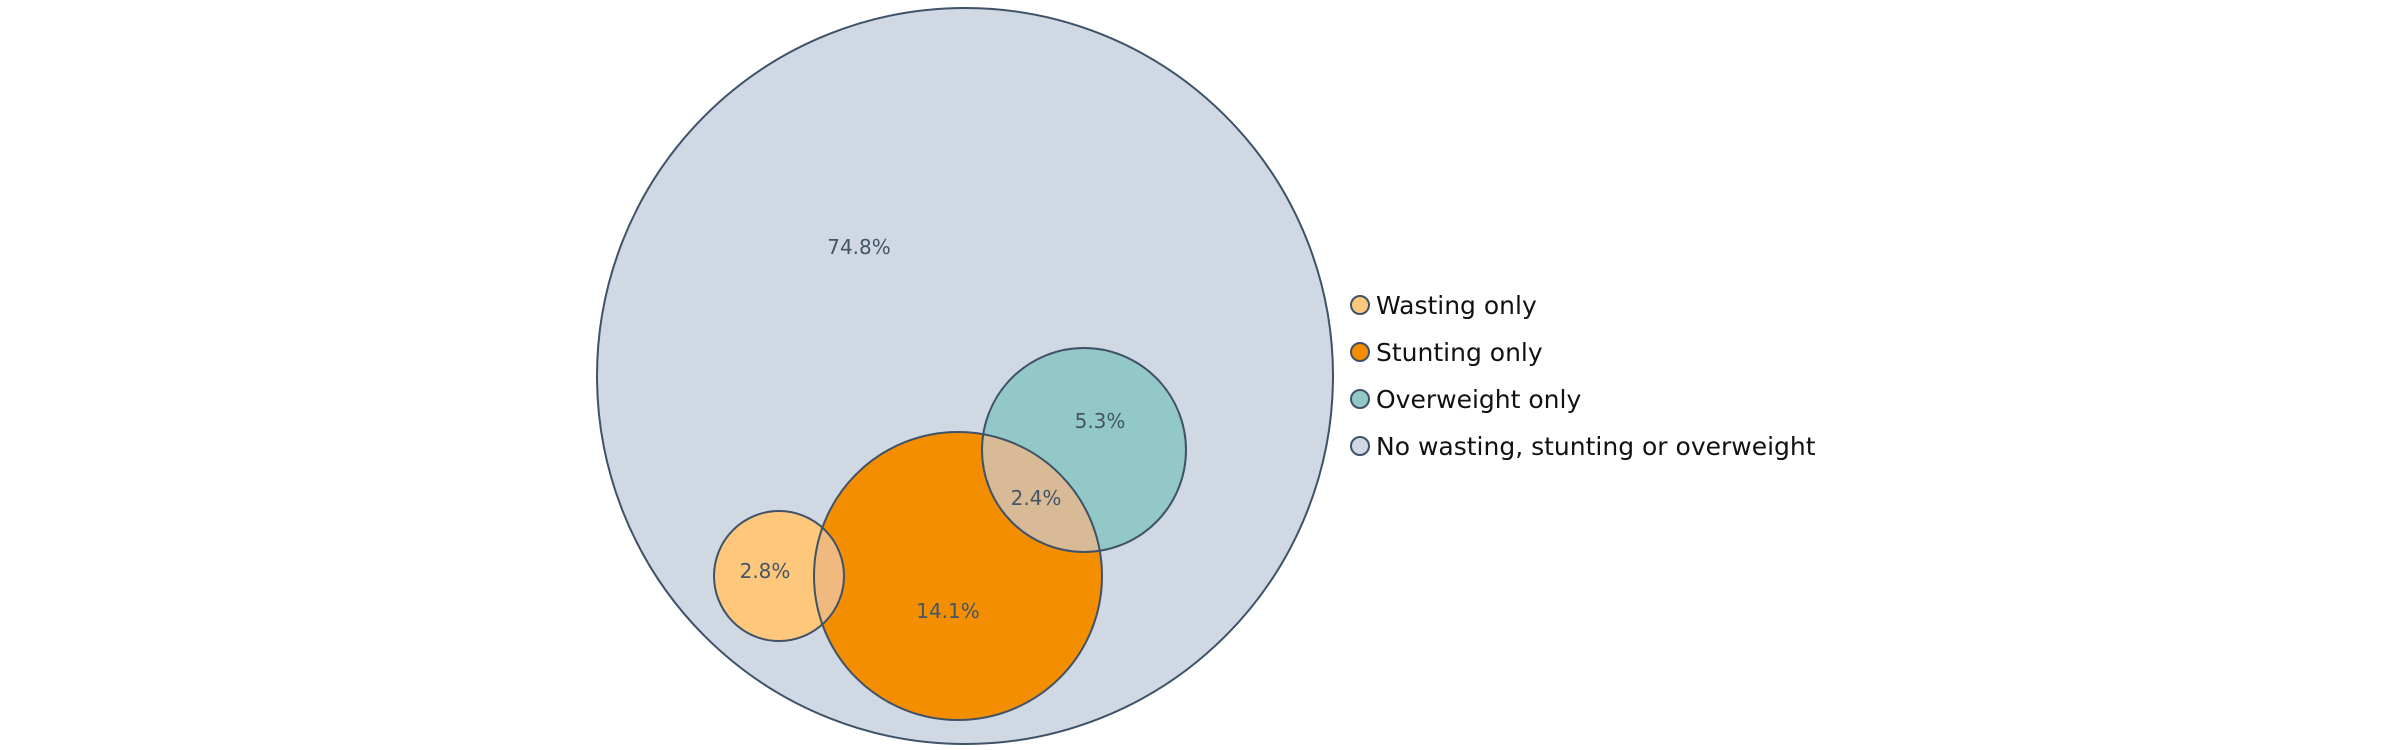  Describe the element at coordinates (1456, 305) in the screenshot. I see `legend-label-wasting: Wasting only` at that location.